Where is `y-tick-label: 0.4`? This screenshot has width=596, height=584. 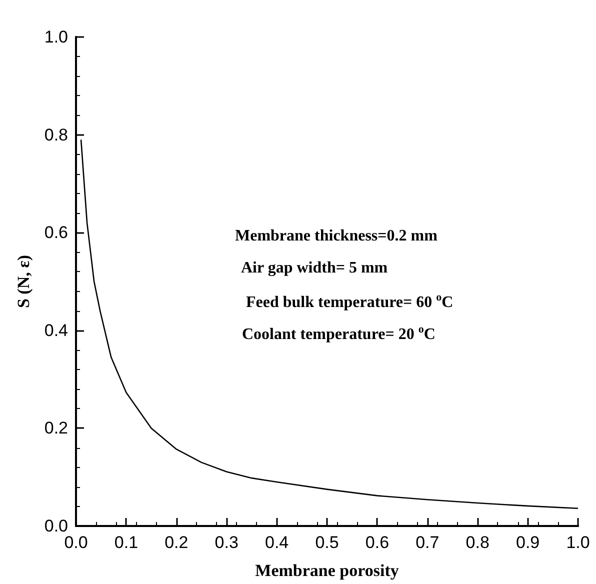
y-tick-label: 0.4 is located at coordinates (56, 330).